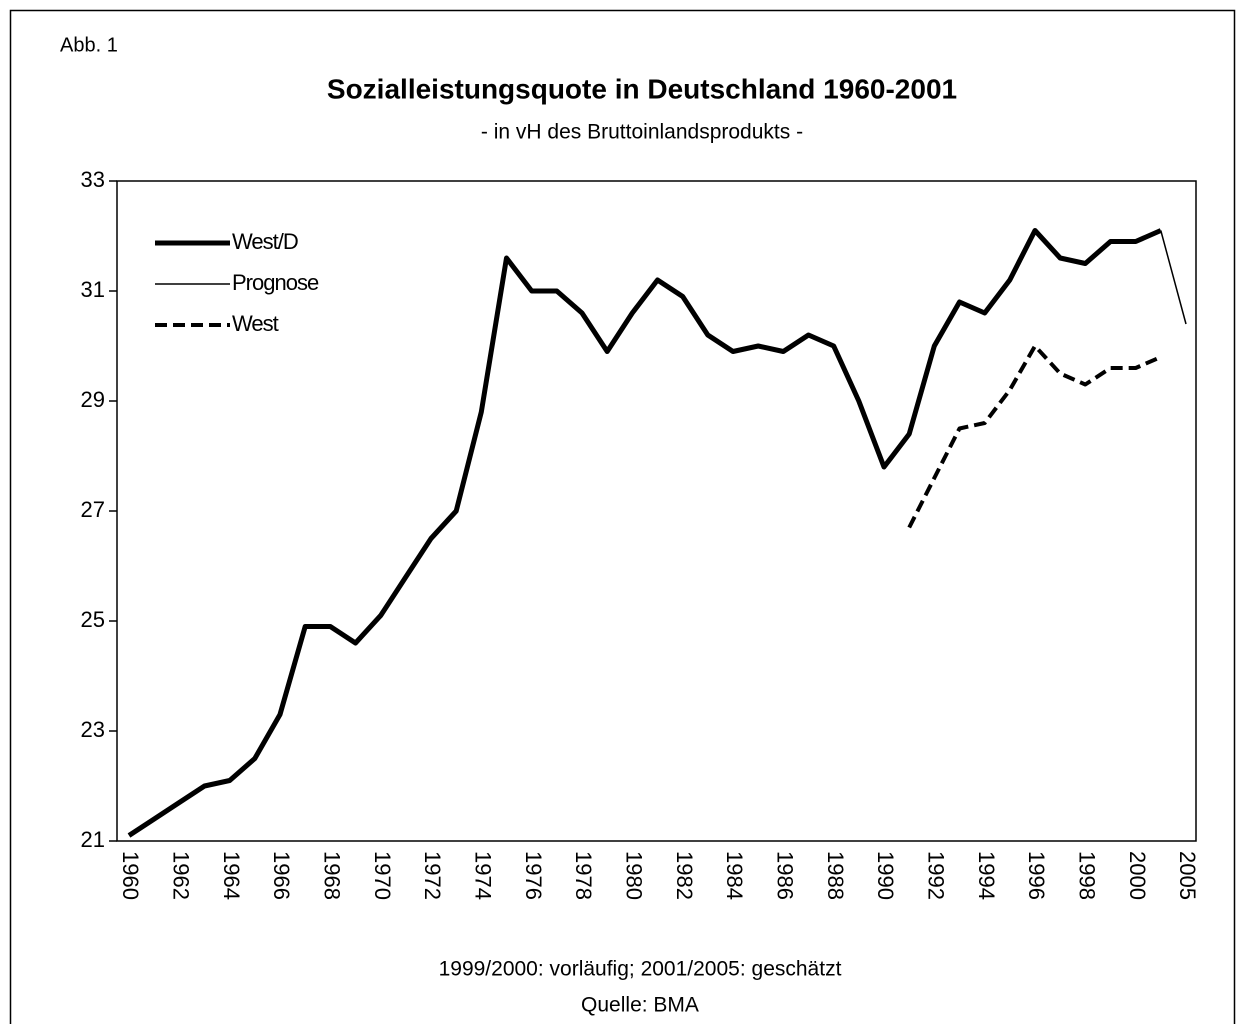 The width and height of the screenshot is (1236, 1024). What do you see at coordinates (634, 875) in the screenshot?
I see `x-tick-label: 1980` at bounding box center [634, 875].